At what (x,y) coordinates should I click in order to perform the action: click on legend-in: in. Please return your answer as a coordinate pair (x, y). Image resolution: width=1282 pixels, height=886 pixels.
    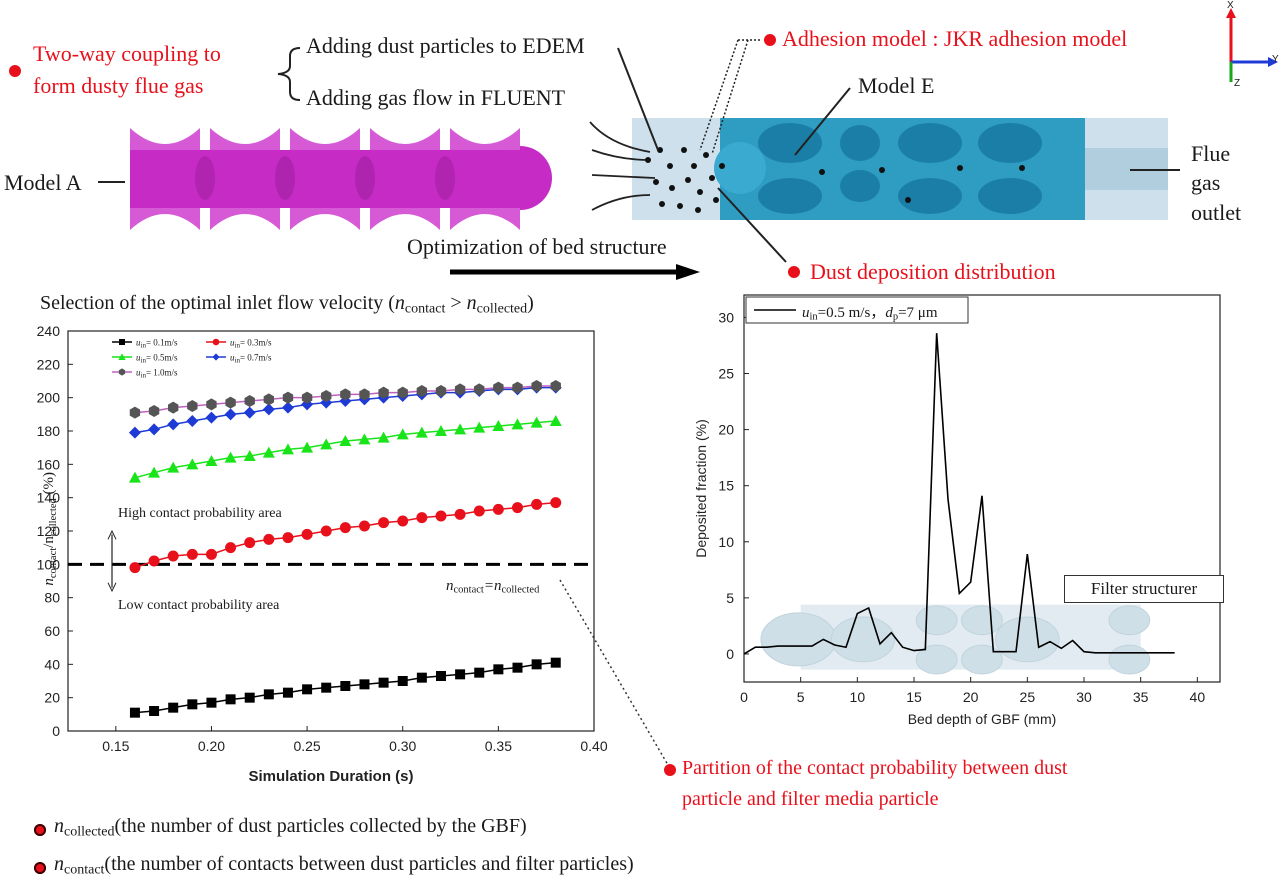
    Looking at the image, I should click on (813, 317).